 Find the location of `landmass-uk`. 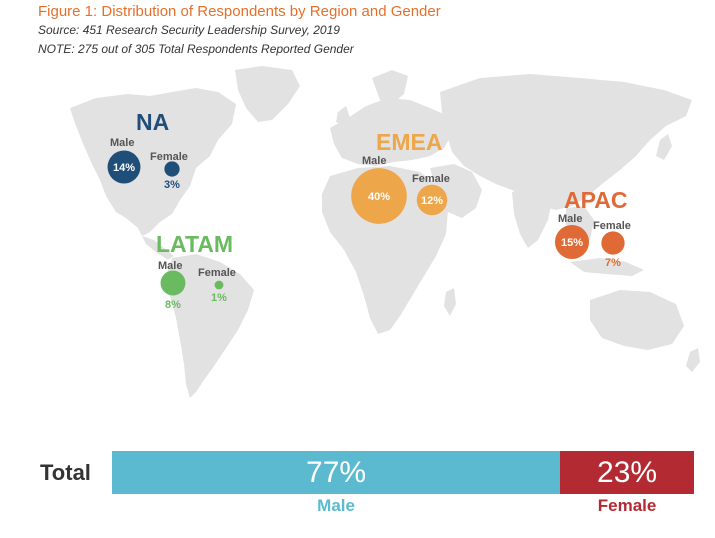

landmass-uk is located at coordinates (343, 116).